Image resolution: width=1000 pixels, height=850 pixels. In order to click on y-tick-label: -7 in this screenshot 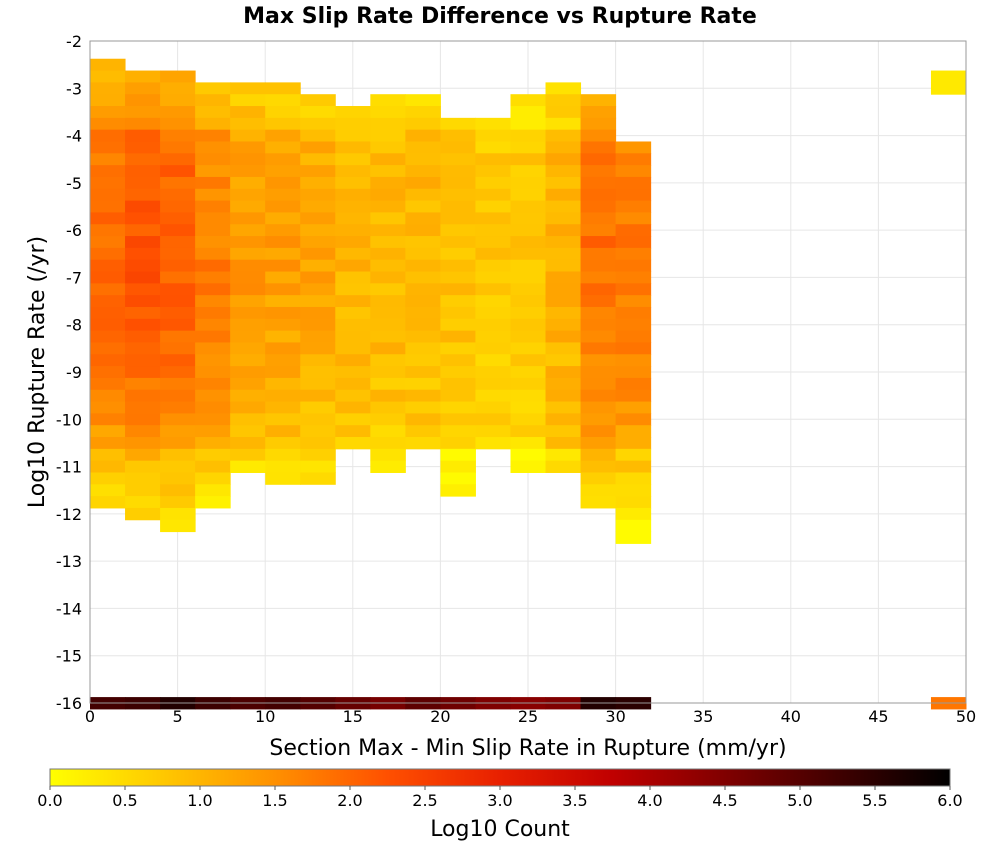, I will do `click(74, 277)`.